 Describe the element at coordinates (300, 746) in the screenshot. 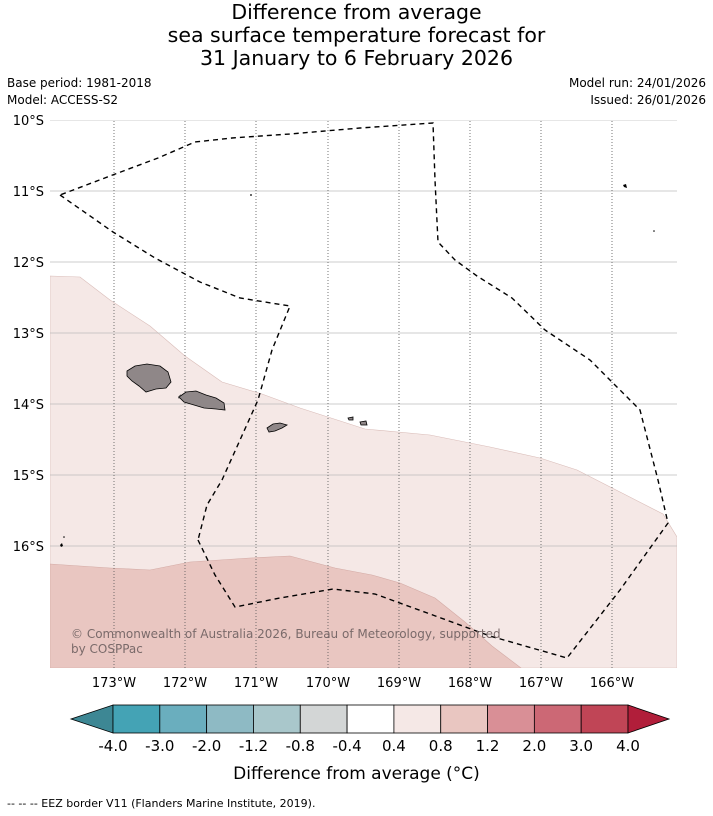

I see `colorbar-label: -0.8` at that location.